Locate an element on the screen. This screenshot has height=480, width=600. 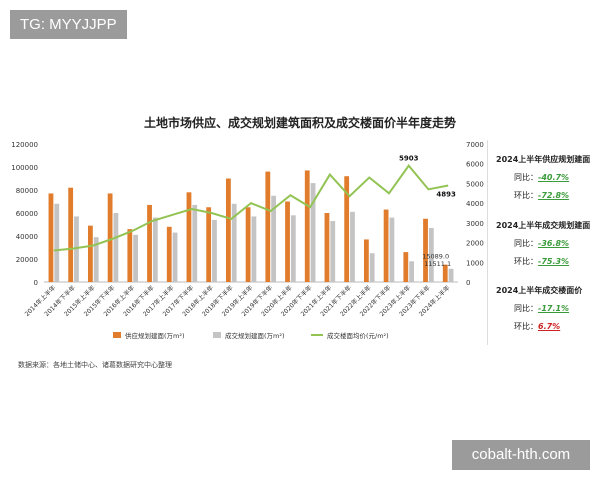
supply-qoq-label: 环比： is located at coordinates (526, 195).